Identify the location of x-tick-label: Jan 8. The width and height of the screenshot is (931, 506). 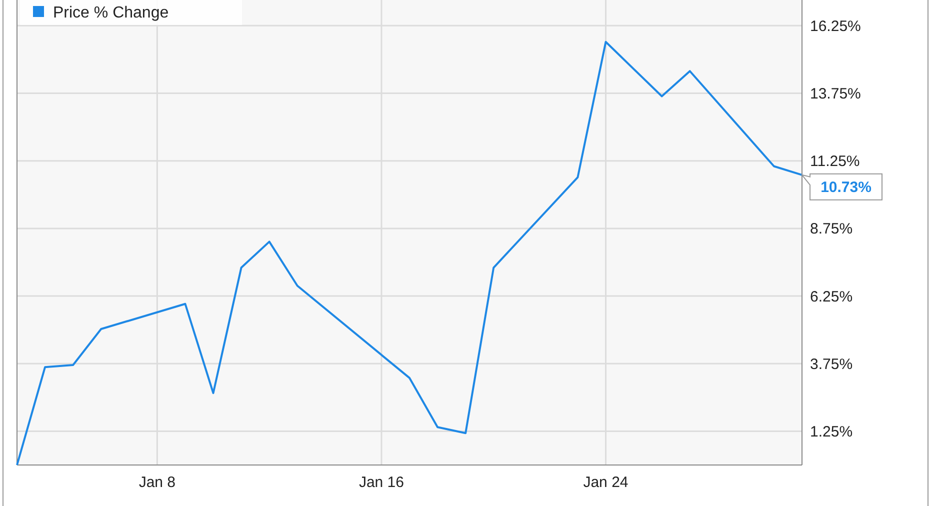
(157, 482).